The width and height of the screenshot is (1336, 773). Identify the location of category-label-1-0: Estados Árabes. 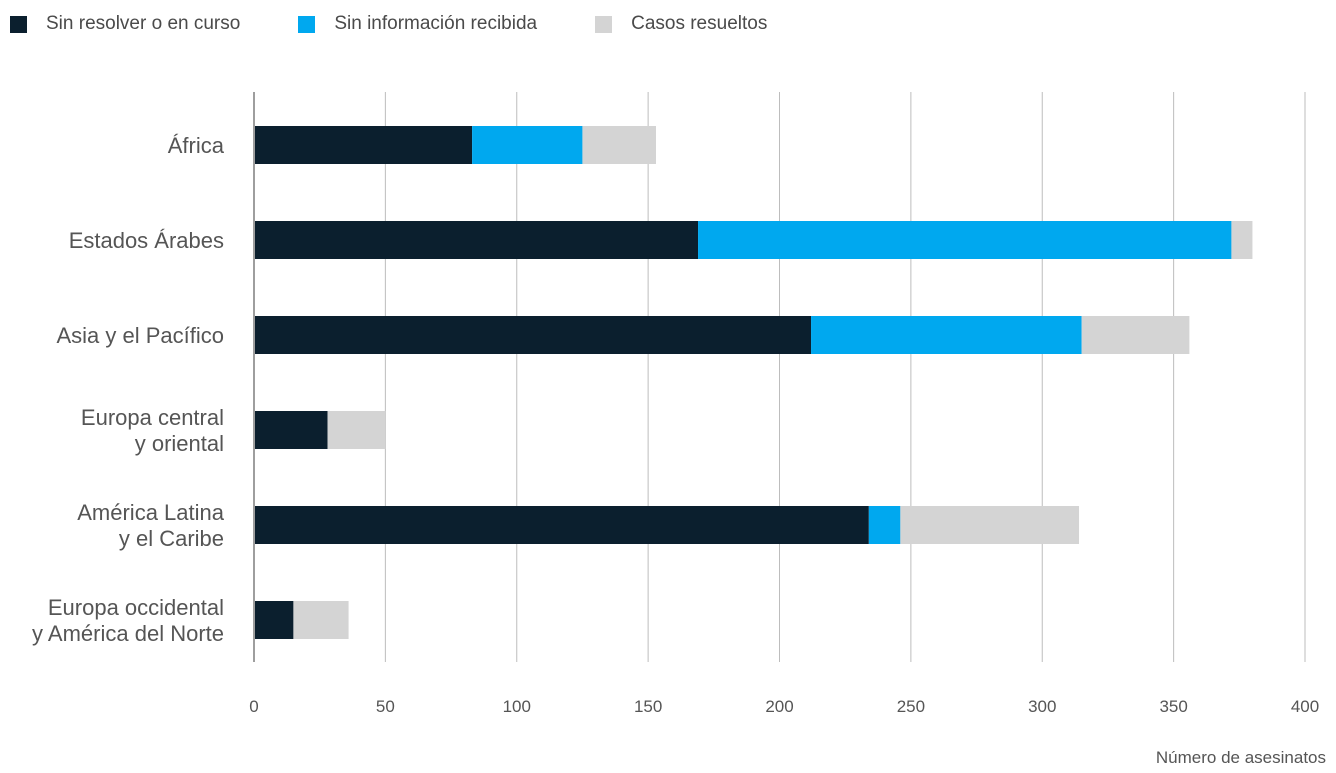
(146, 240).